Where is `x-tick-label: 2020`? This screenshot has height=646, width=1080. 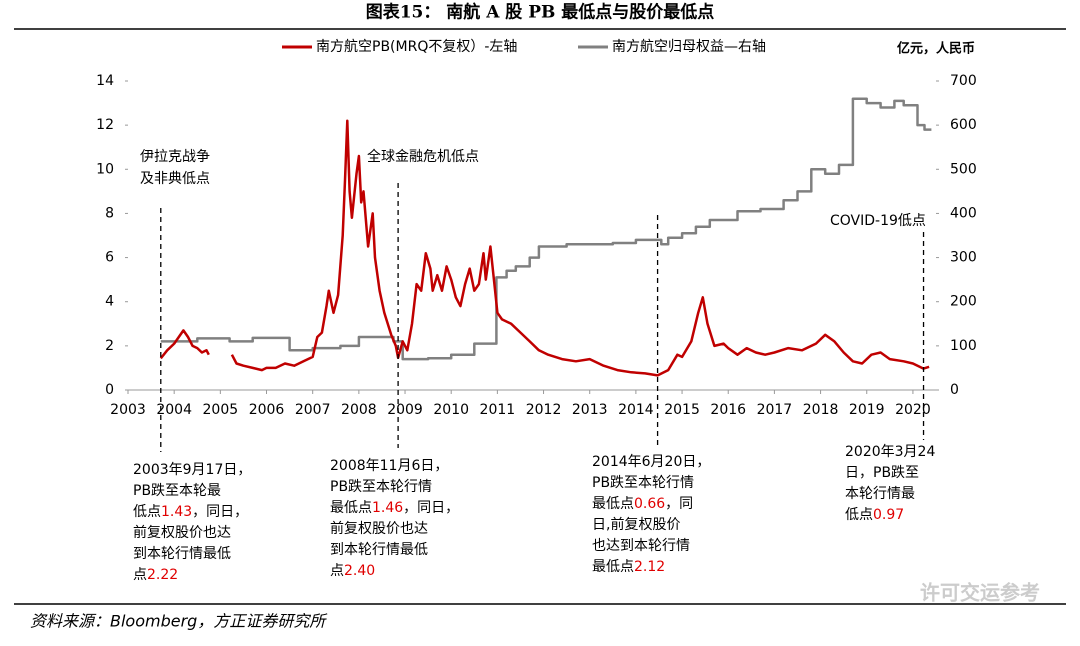 x-tick-label: 2020 is located at coordinates (913, 410).